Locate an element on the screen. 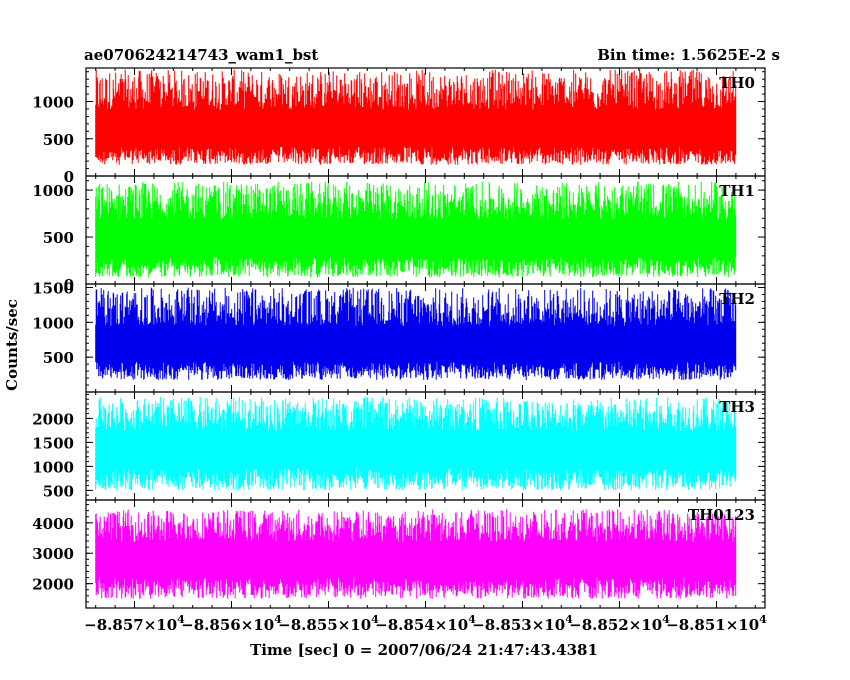 The image size is (850, 680). panel-th2: 500 1000 1500 TH2 is located at coordinates (399, 336).